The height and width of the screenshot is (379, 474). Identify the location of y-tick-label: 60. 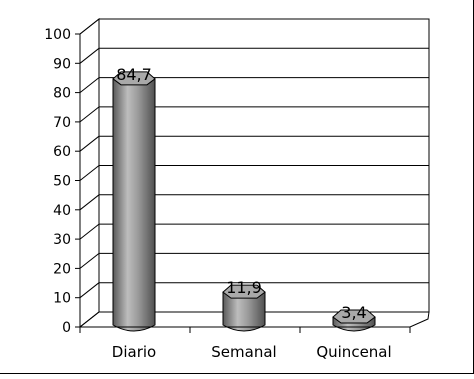
(62, 152).